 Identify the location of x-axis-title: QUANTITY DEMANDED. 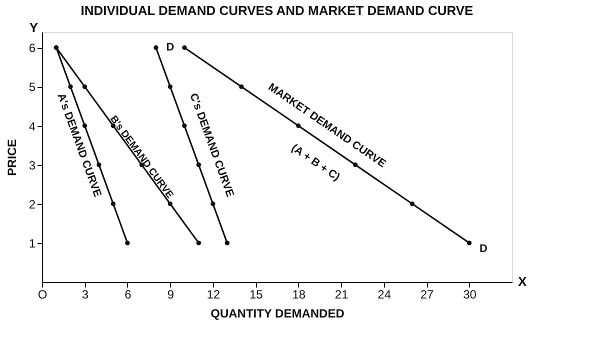
(277, 313).